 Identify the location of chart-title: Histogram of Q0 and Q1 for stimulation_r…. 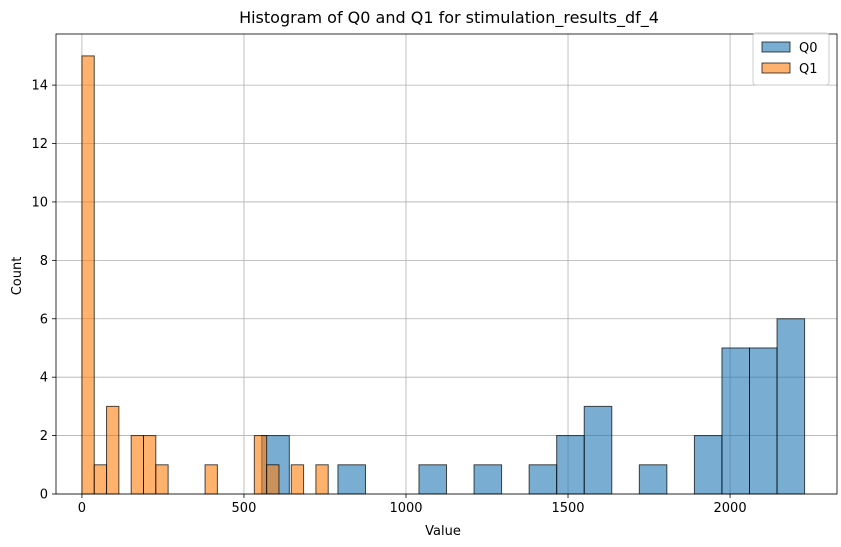
(449, 18).